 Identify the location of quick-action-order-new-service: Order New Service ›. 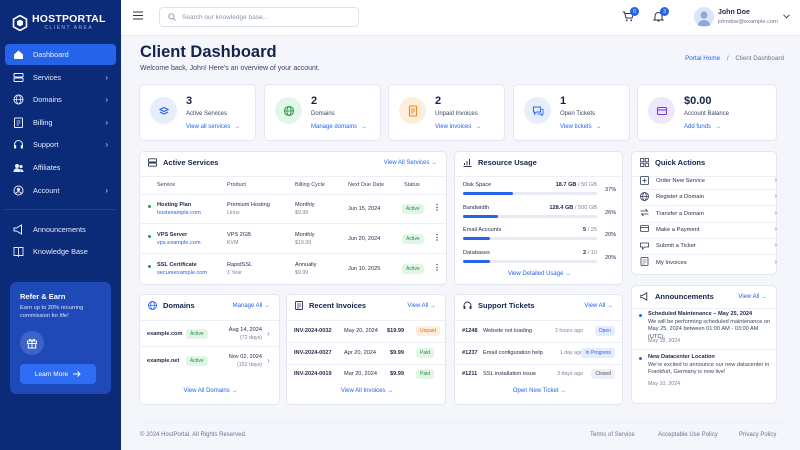
(708, 181).